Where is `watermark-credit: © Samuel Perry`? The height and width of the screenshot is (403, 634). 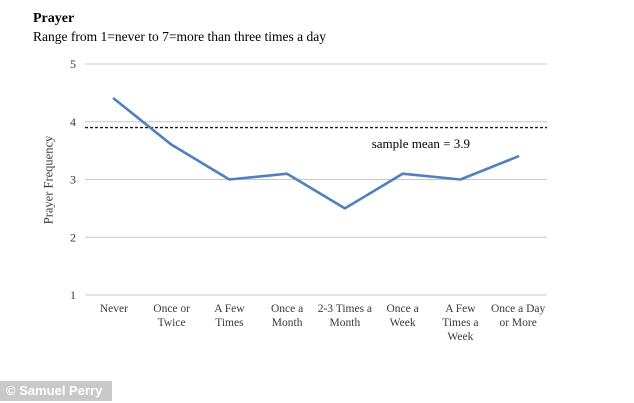
watermark-credit: © Samuel Perry is located at coordinates (56, 391).